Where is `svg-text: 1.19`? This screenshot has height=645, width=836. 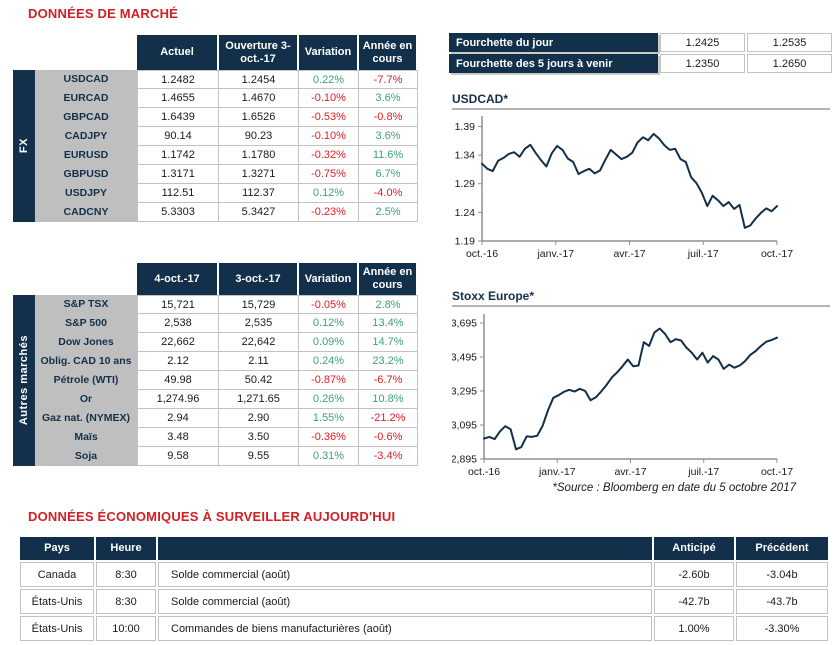 svg-text: 1.19 is located at coordinates (465, 242).